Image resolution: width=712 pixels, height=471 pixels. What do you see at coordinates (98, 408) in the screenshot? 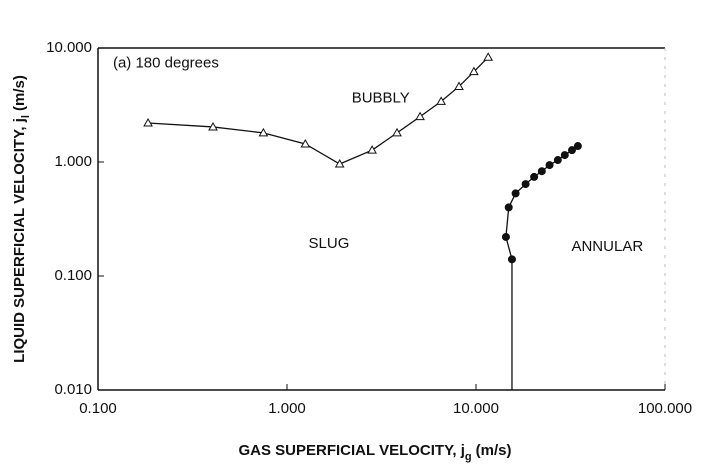
I see `x-tick-label: 0.100` at bounding box center [98, 408].